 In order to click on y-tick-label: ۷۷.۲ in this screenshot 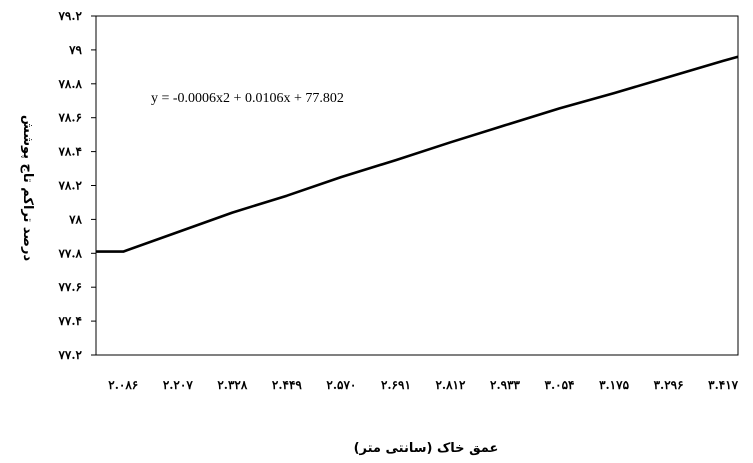, I will do `click(69, 355)`.